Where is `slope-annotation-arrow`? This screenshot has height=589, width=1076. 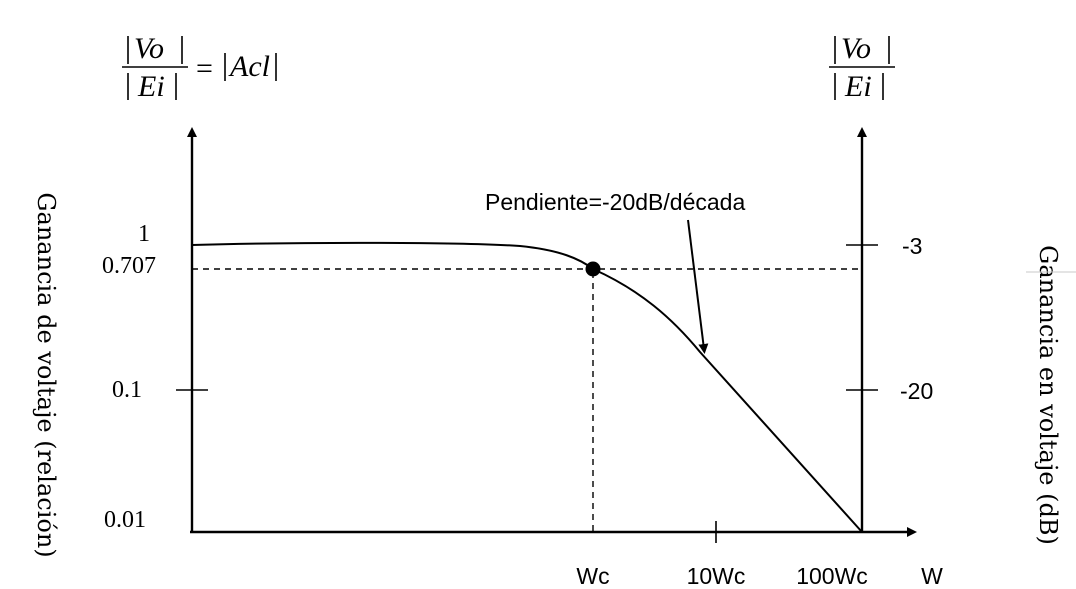 slope-annotation-arrow is located at coordinates (698, 286).